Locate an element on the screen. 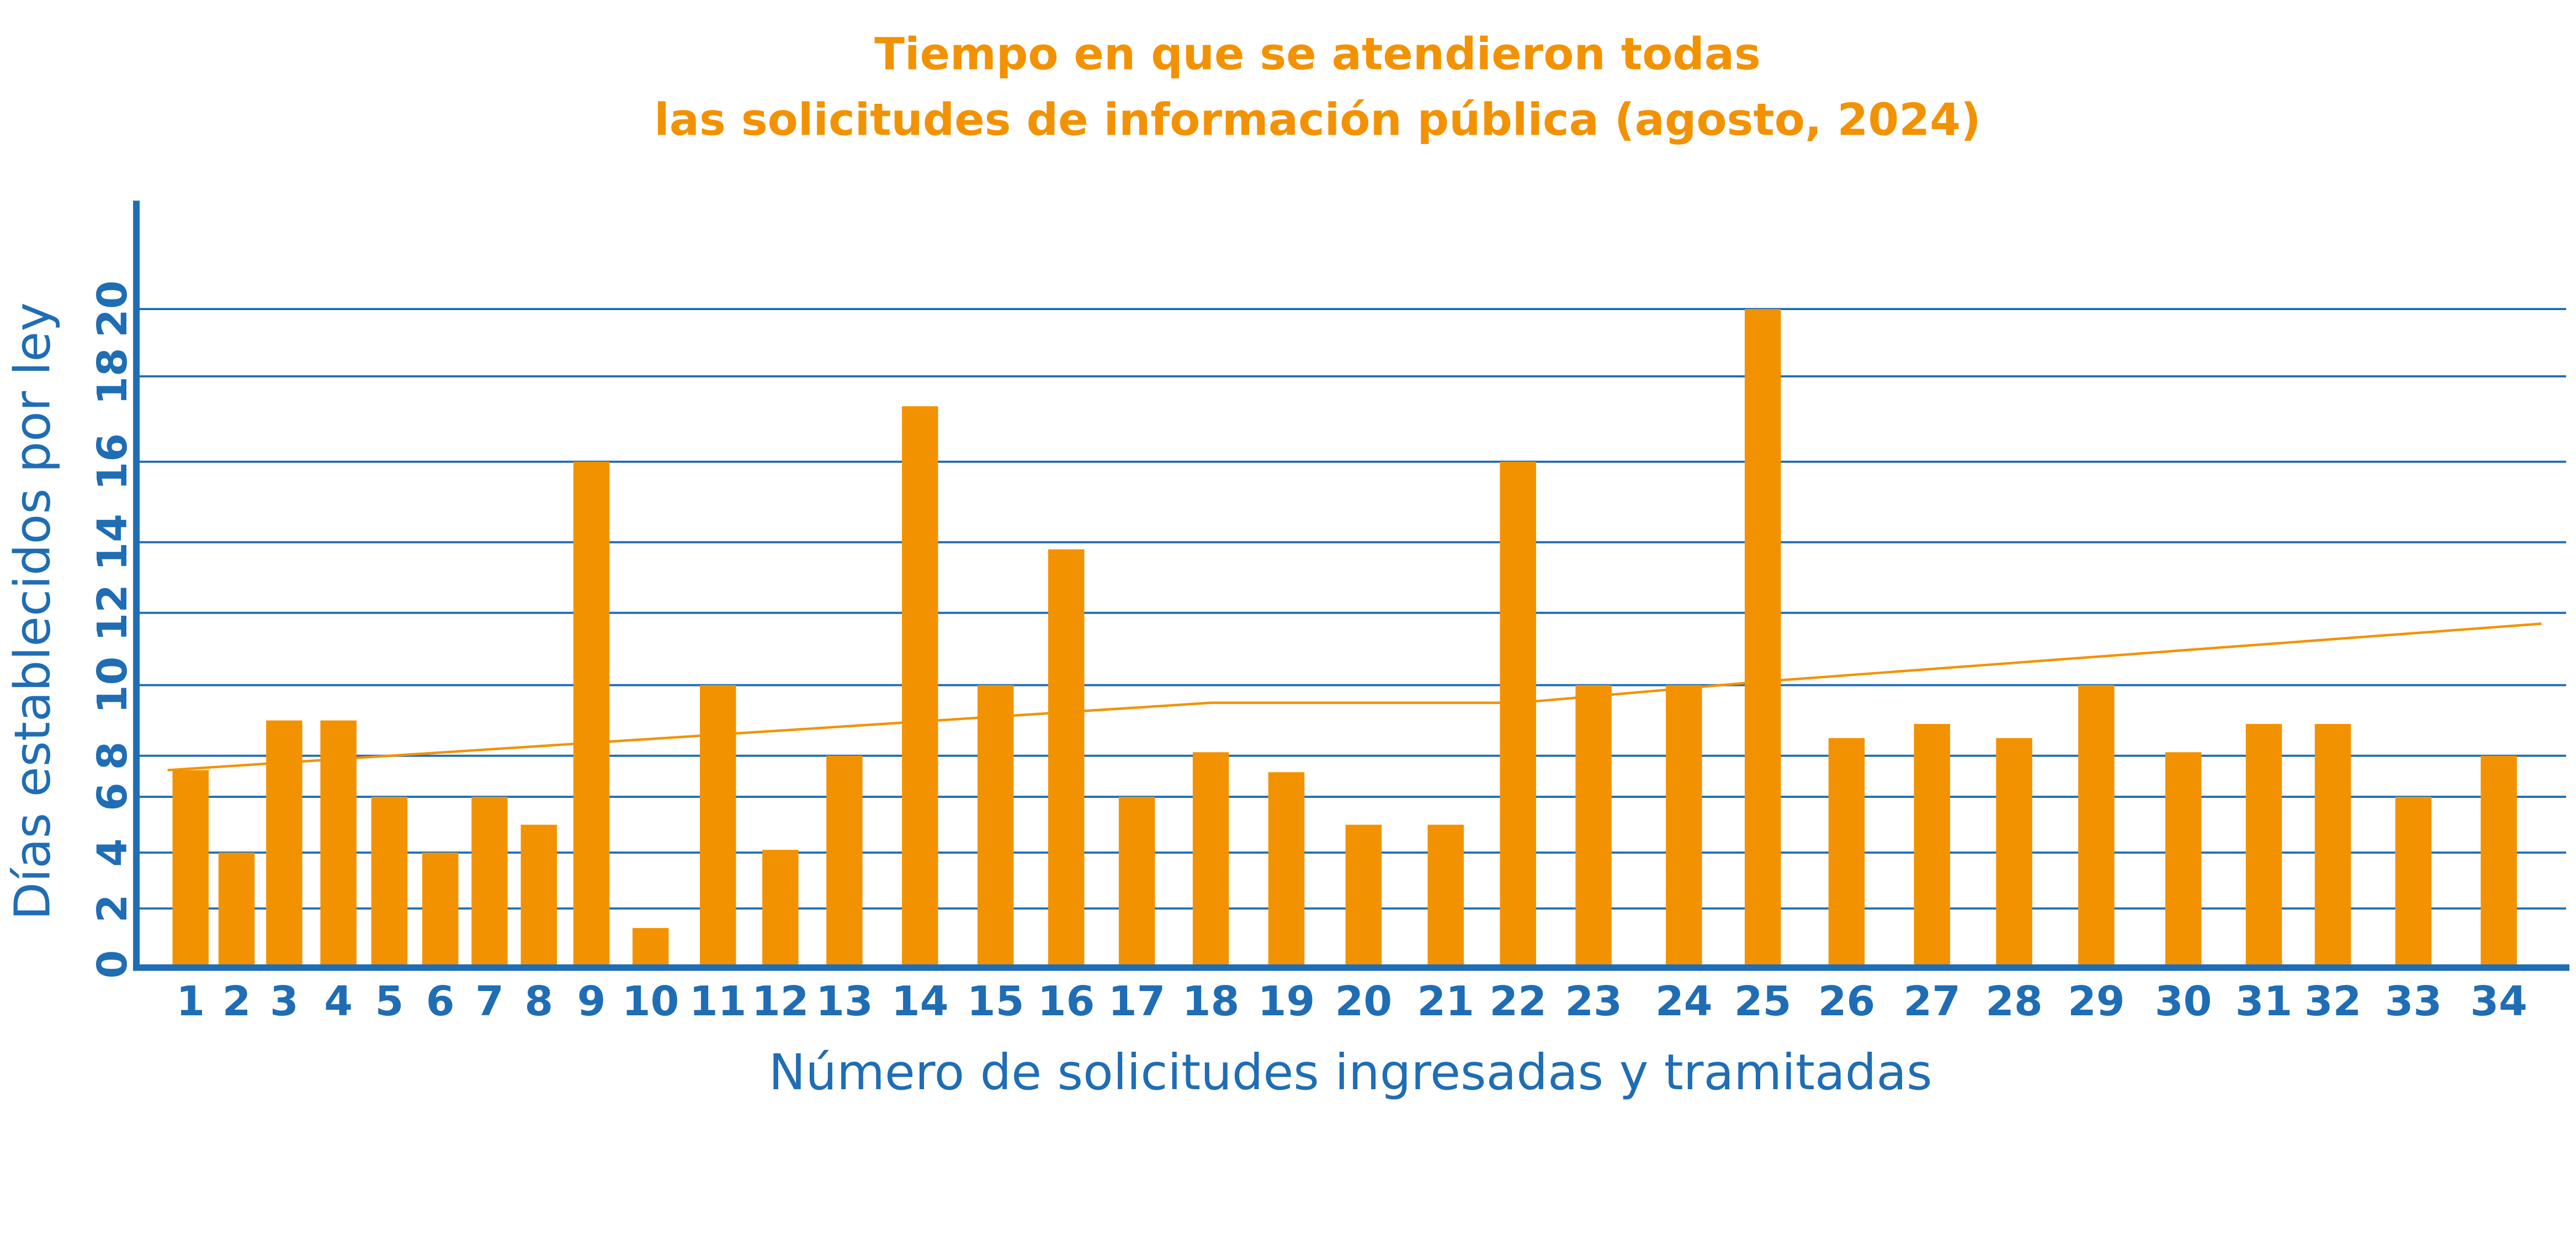 This screenshot has width=2576, height=1252. y-tick-label: 12 is located at coordinates (112, 613).